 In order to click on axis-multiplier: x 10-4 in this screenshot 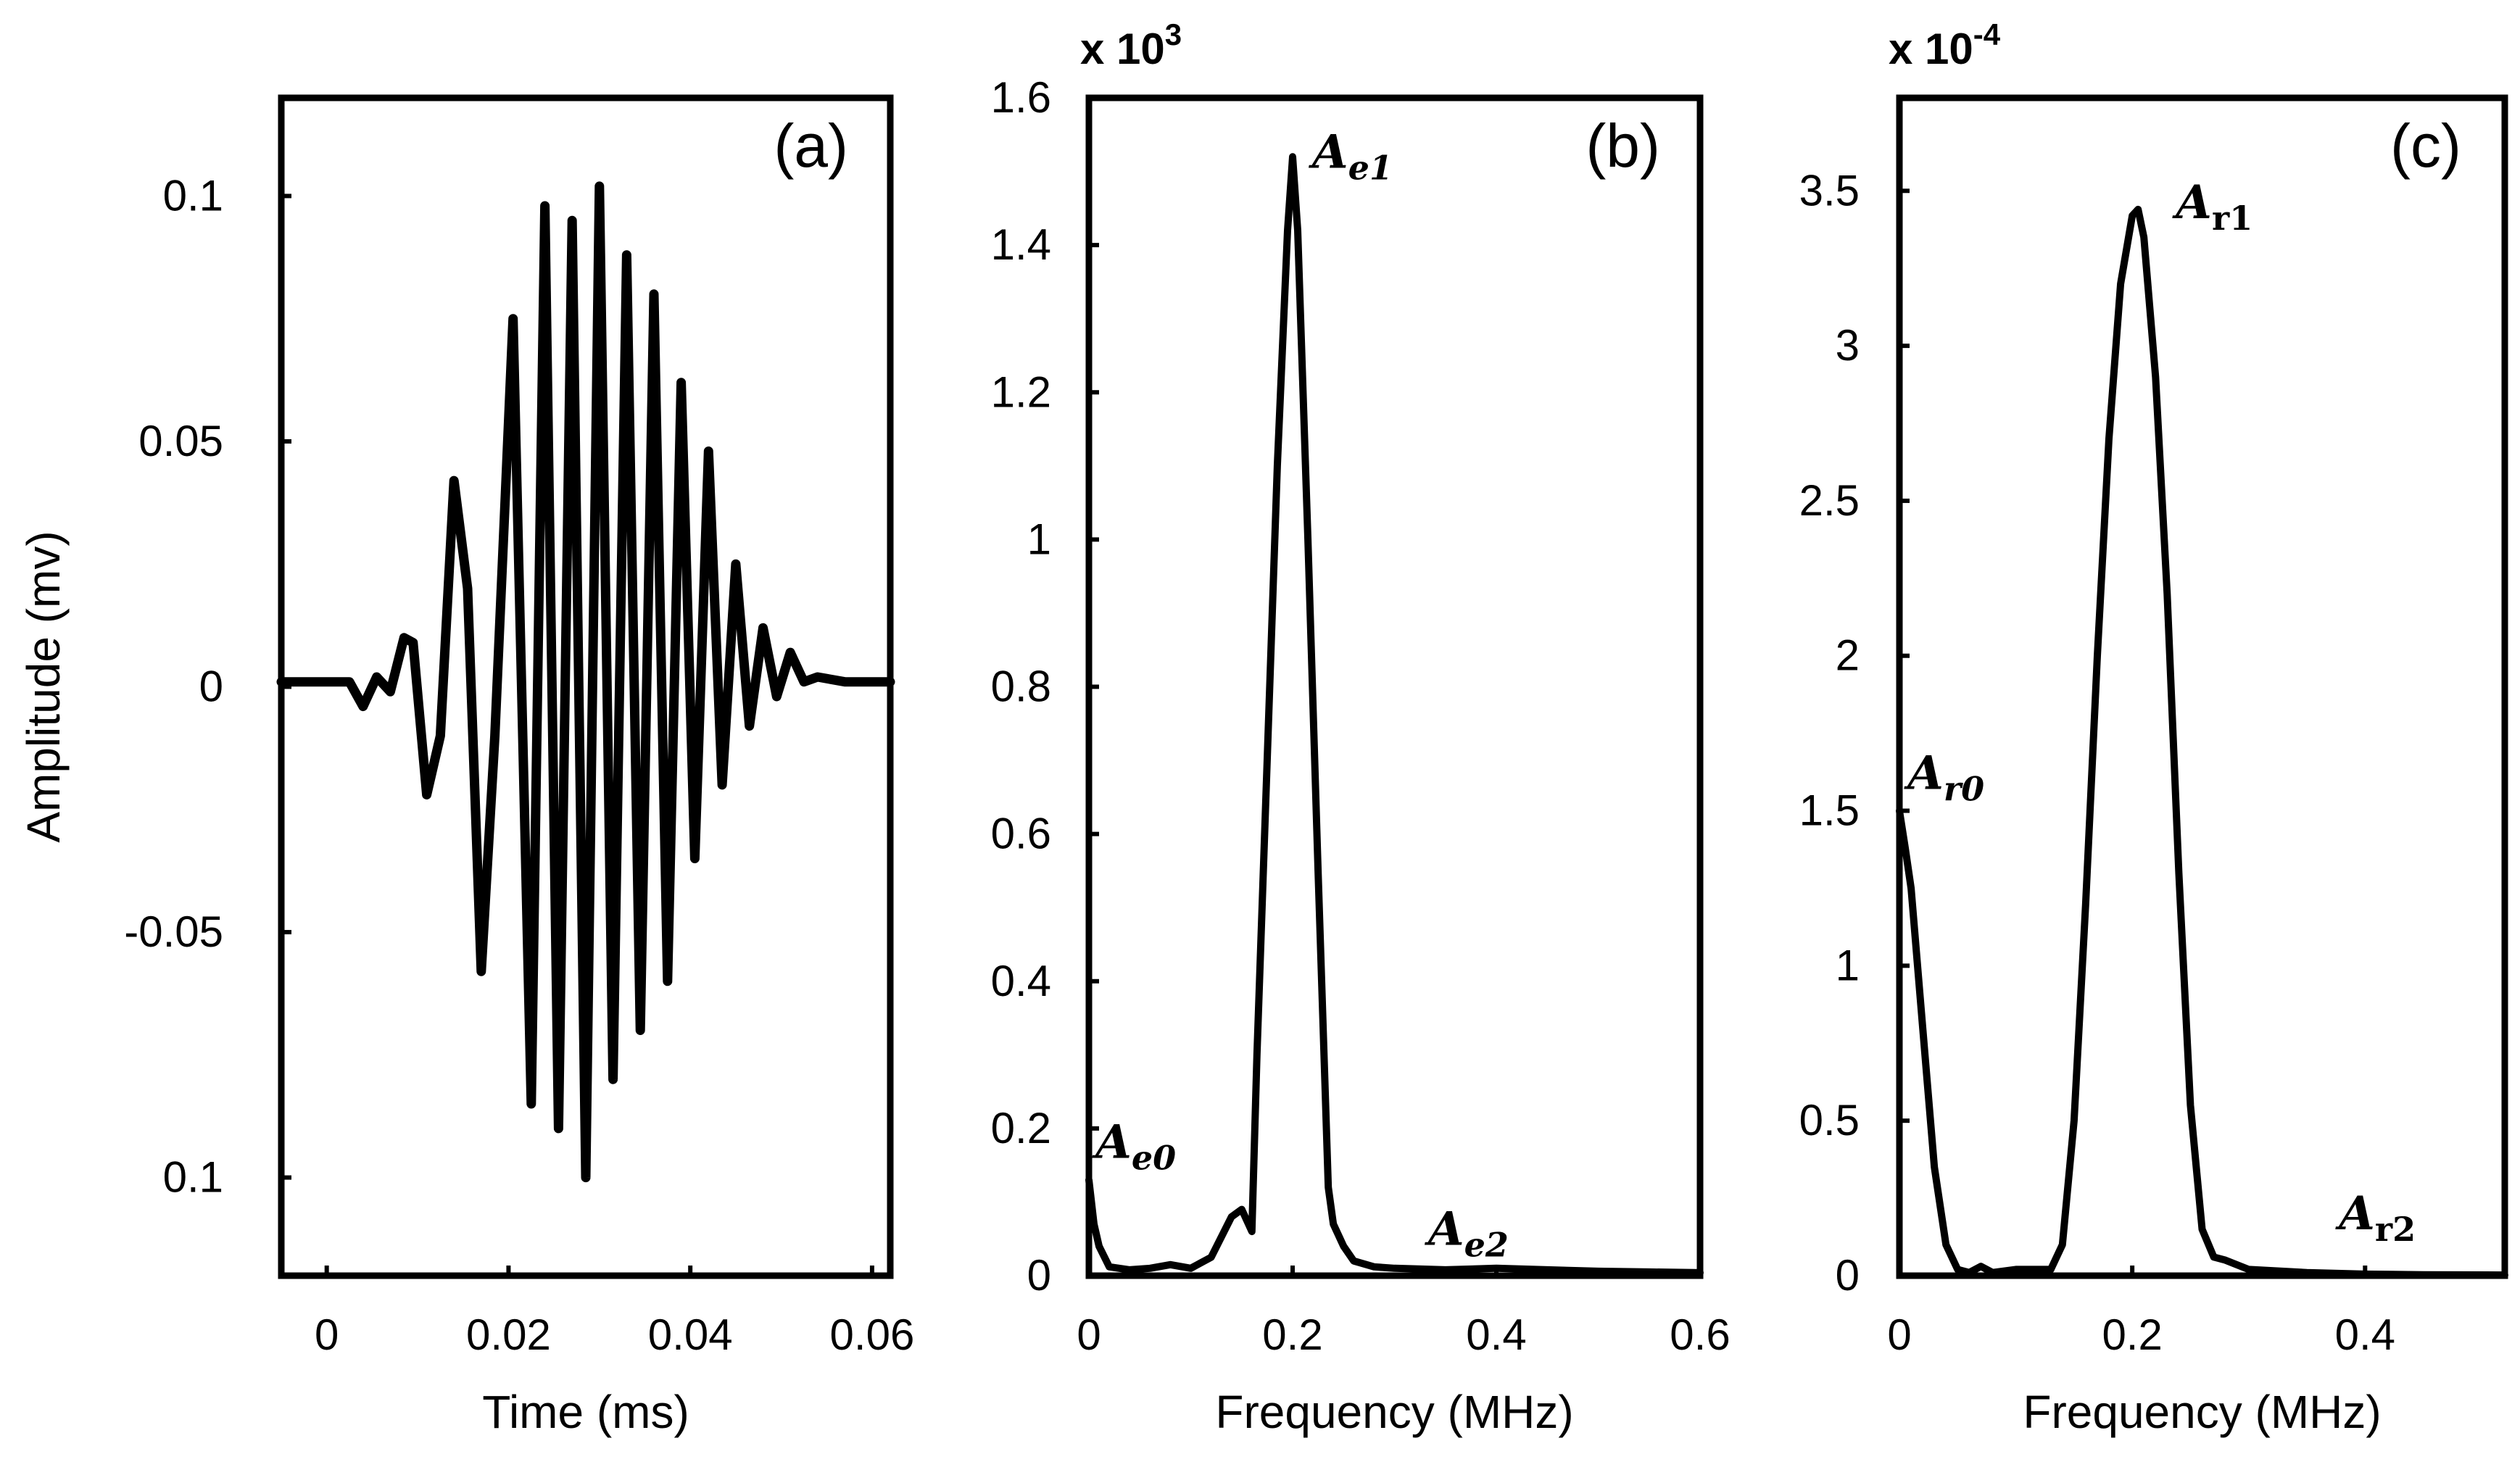, I will do `click(1945, 45)`.